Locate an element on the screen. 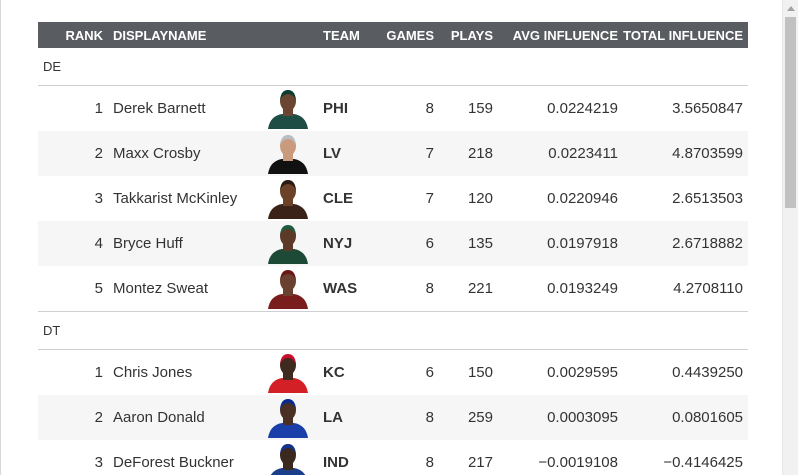 This screenshot has height=475, width=798. table-row: 4 Bryce Huff NYJ 6 135 0.0197918 2.6718882 is located at coordinates (393, 243).